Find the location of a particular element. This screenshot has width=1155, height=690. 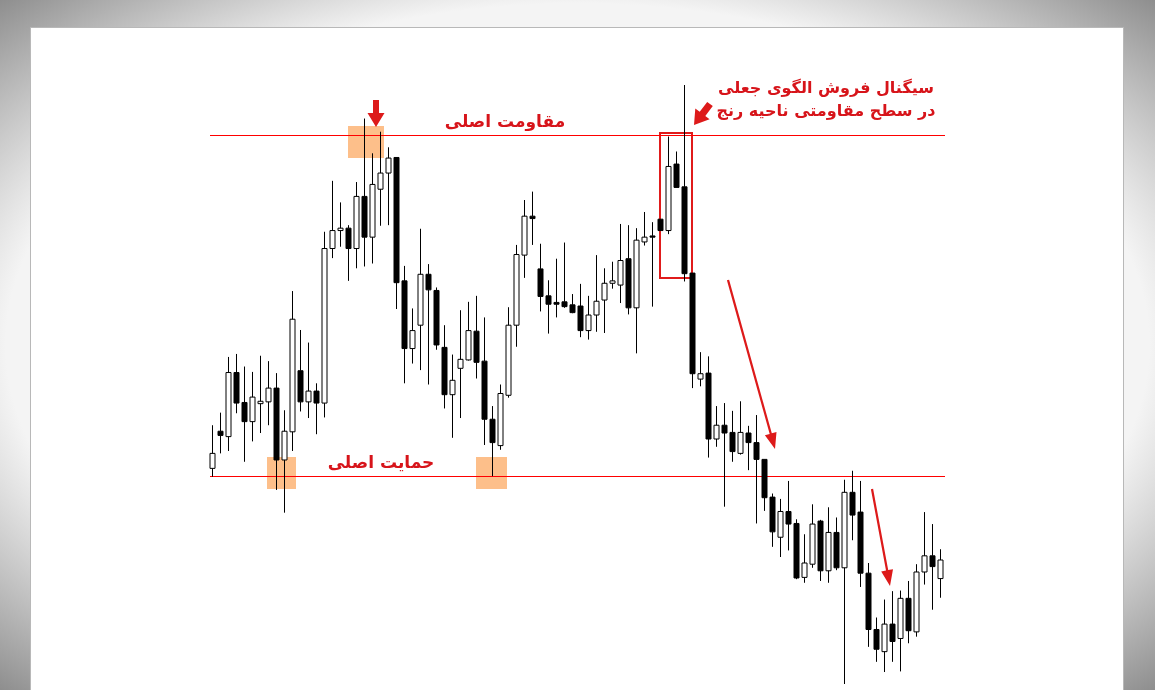

ref-line-label: مقاومت اصلی is located at coordinates (505, 121).